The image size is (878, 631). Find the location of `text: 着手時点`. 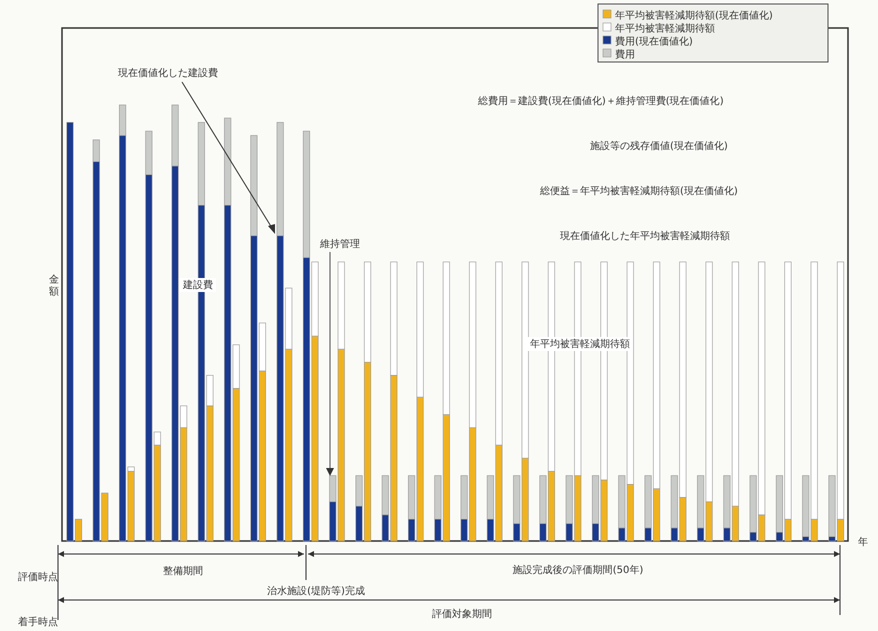

text: 着手時点 is located at coordinates (38, 622).